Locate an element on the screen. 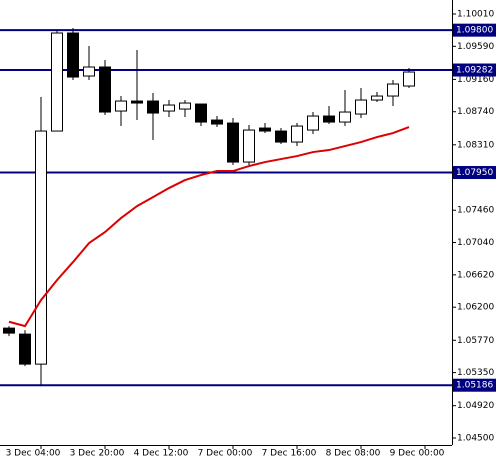 The height and width of the screenshot is (461, 496). y-tick-label: 1.09590 is located at coordinates (475, 47).